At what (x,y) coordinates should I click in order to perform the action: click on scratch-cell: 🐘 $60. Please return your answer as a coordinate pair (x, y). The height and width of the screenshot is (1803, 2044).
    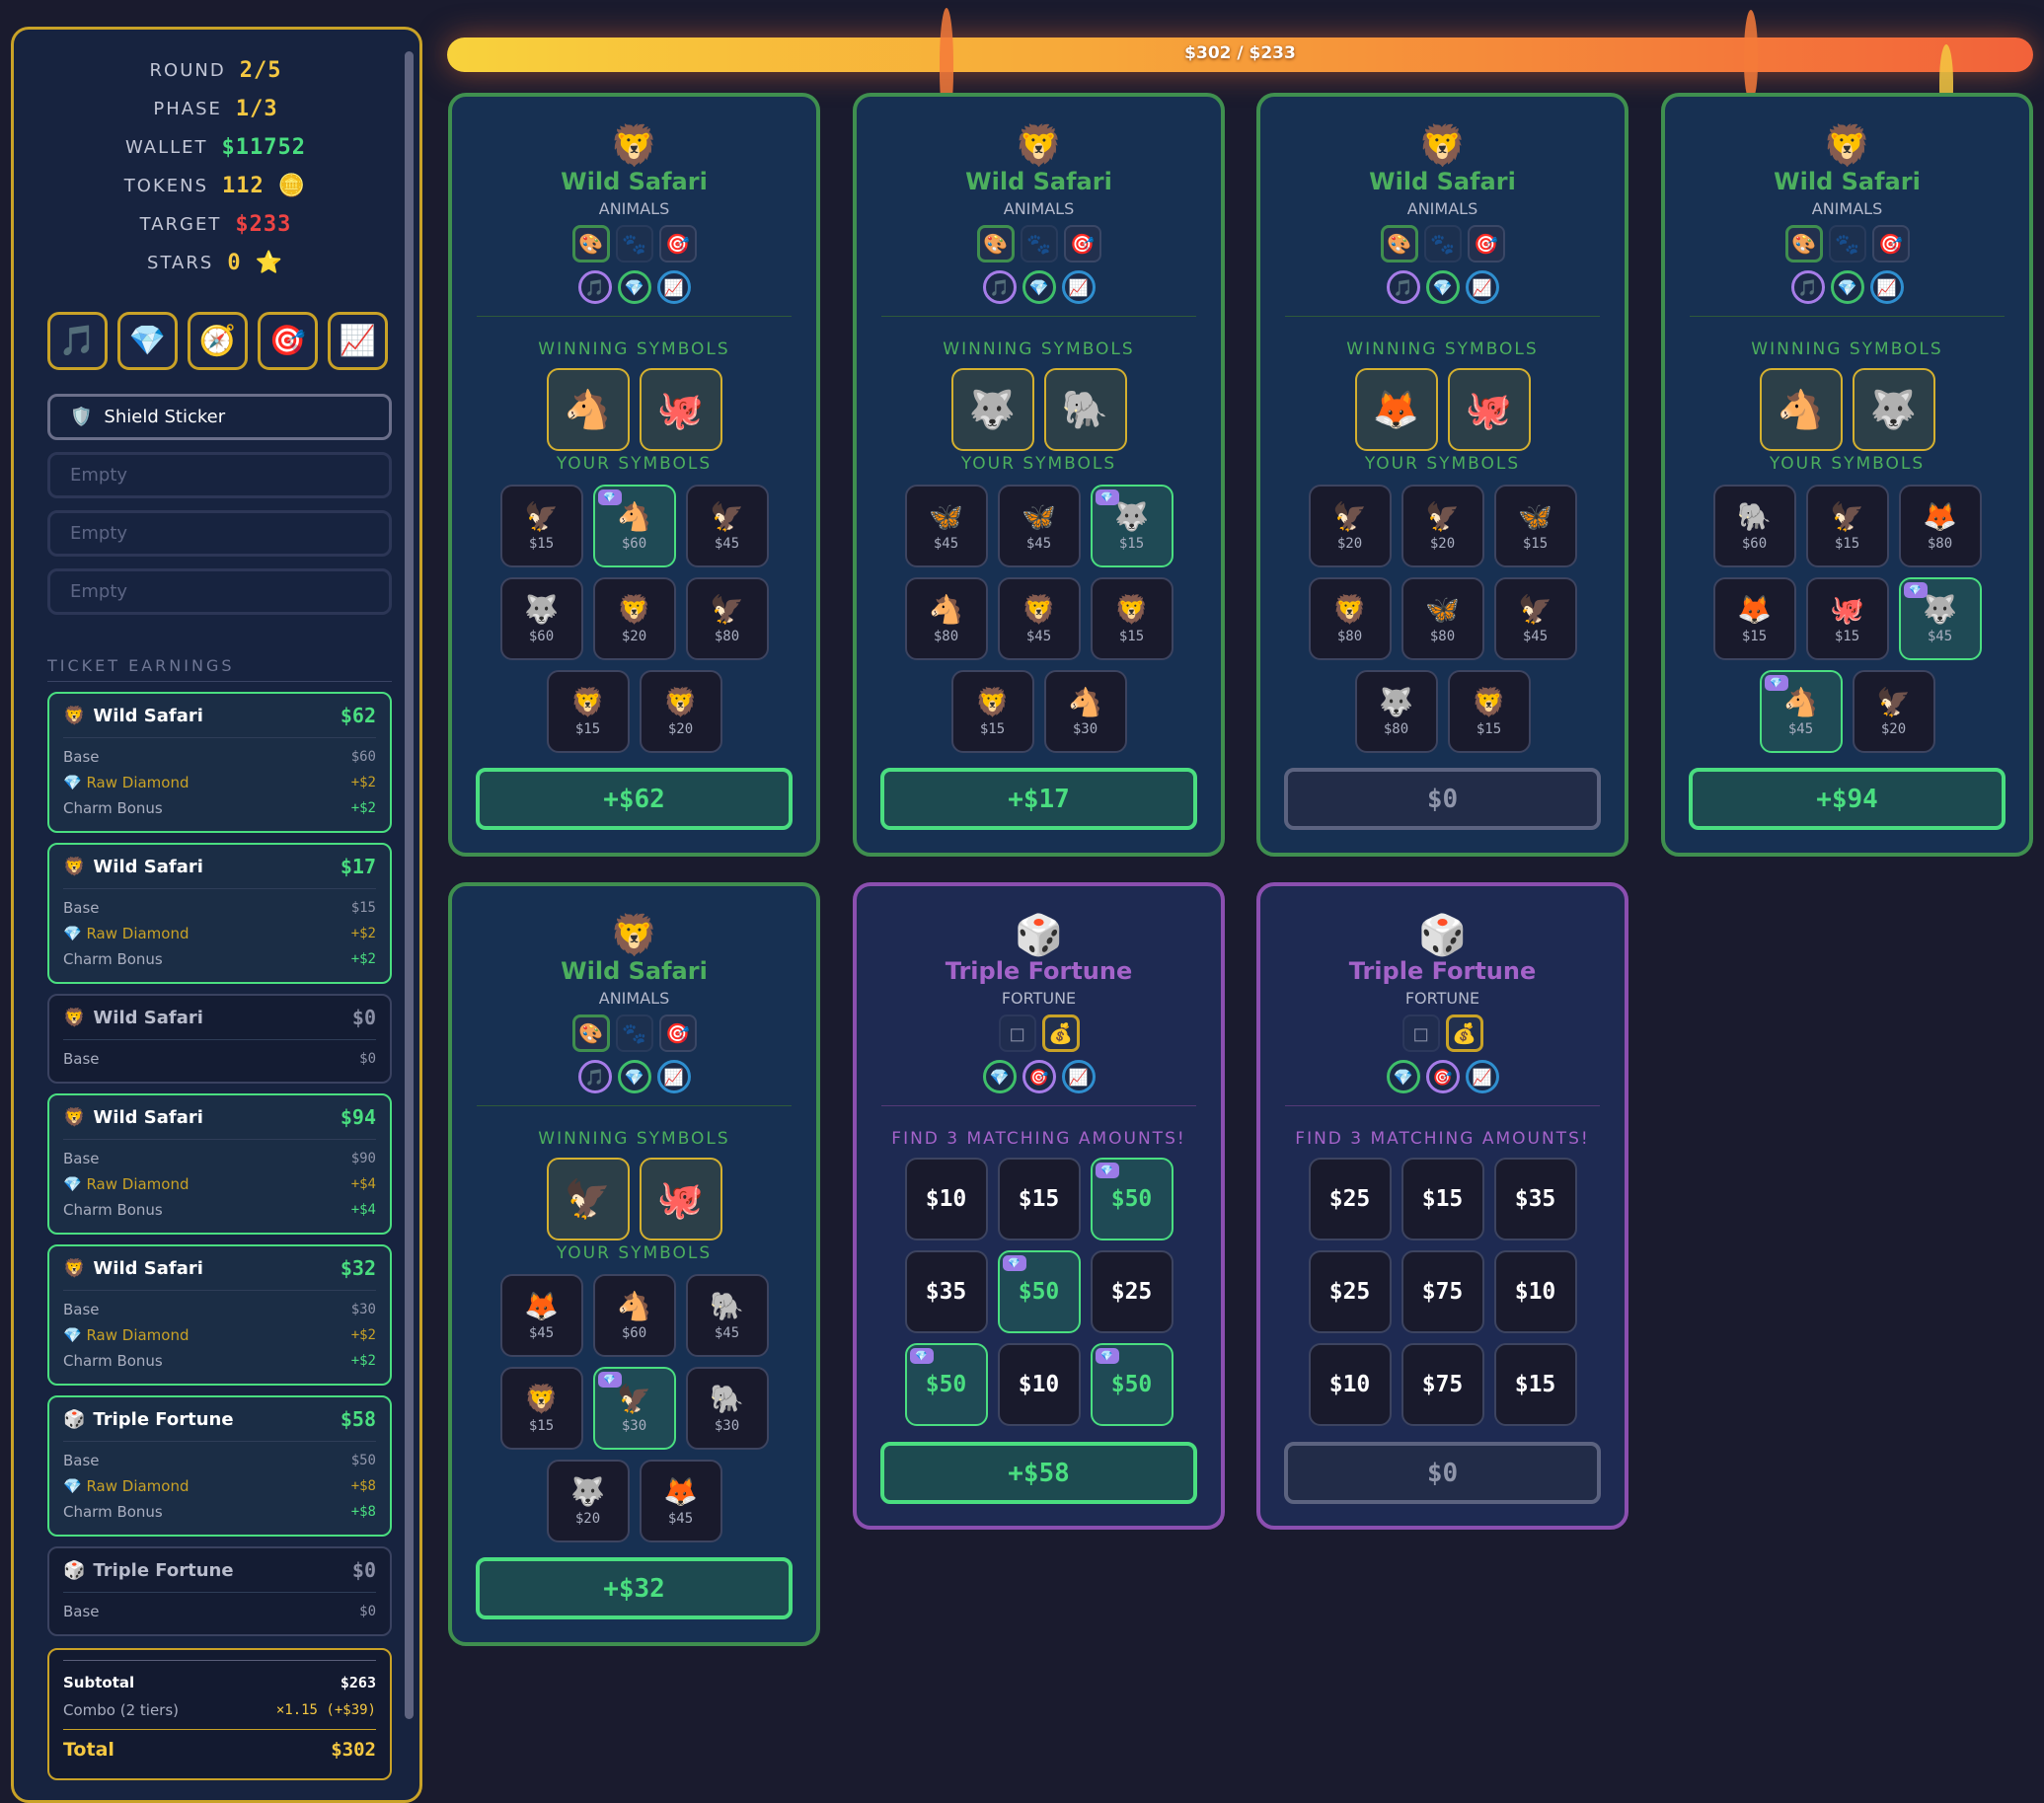
    Looking at the image, I should click on (1754, 526).